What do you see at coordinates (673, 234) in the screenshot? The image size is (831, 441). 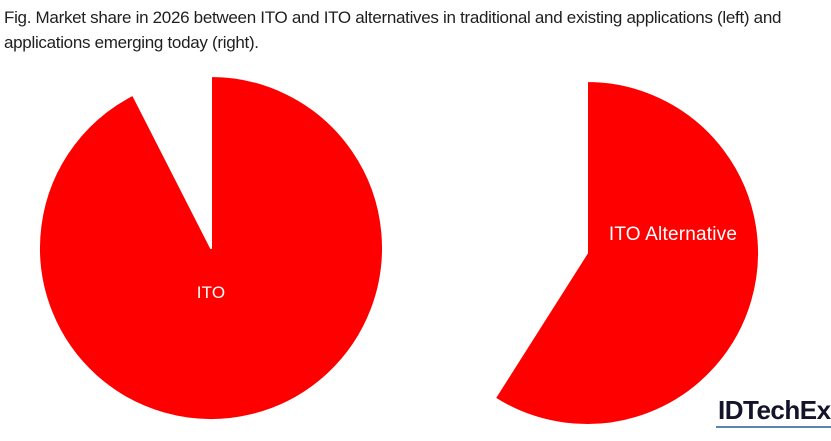 I see `pie-right-label-ito-alternative: ITO Alternative` at bounding box center [673, 234].